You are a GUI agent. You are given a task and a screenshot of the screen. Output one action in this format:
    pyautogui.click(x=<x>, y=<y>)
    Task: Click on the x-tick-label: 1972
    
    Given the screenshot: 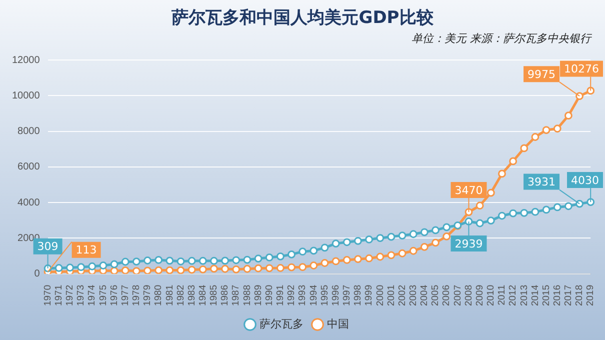 What is the action you would take?
    pyautogui.click(x=70, y=295)
    